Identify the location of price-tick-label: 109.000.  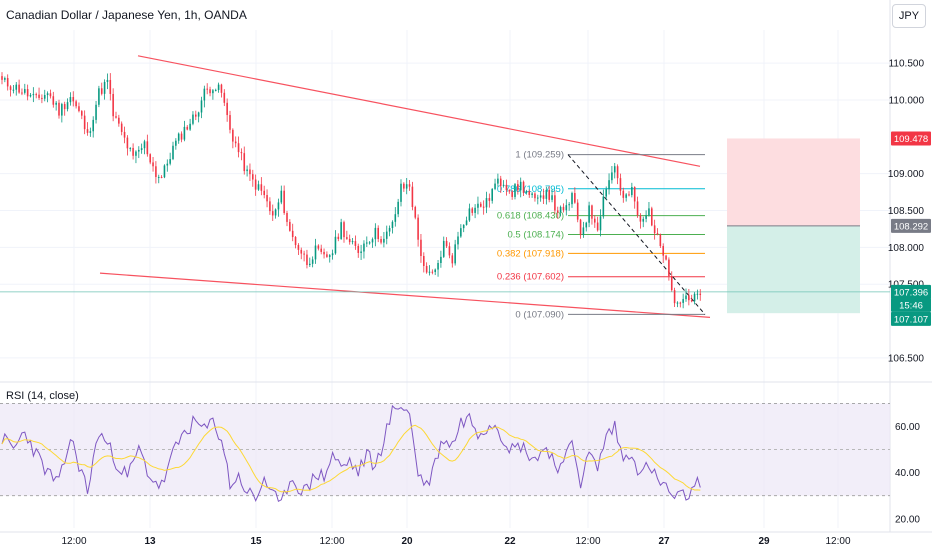
(906, 174).